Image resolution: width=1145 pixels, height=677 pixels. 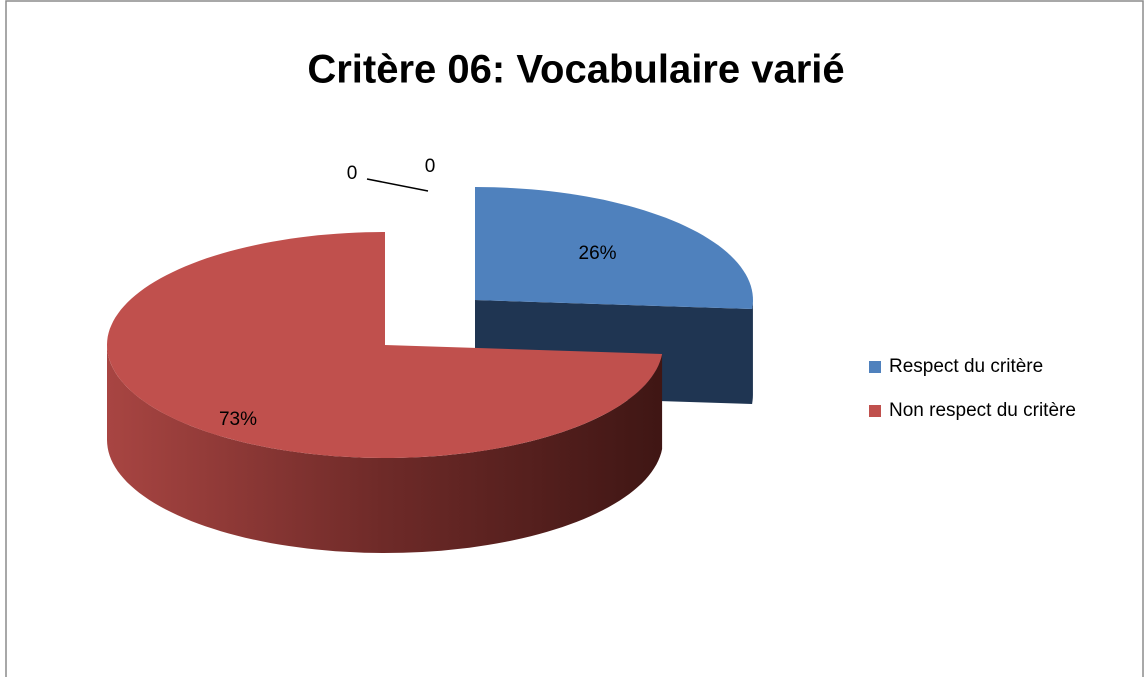 What do you see at coordinates (575, 70) in the screenshot?
I see `chart-title: Critère 06: Vocabulaire varié` at bounding box center [575, 70].